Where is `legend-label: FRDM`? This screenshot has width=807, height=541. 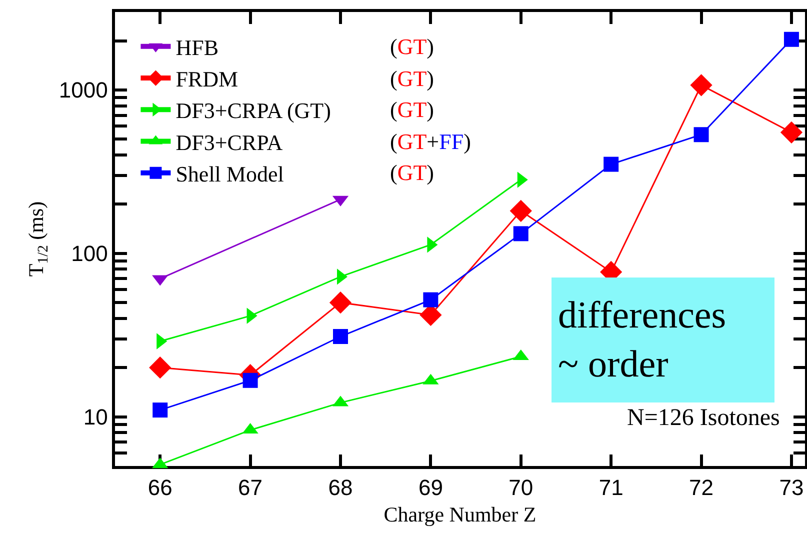 legend-label: FRDM is located at coordinates (207, 79).